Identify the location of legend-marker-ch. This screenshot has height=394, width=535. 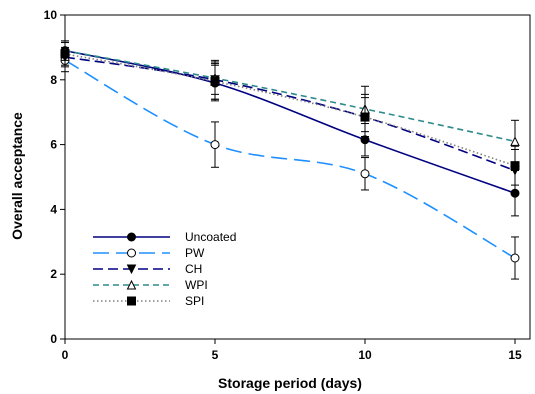
(131, 269).